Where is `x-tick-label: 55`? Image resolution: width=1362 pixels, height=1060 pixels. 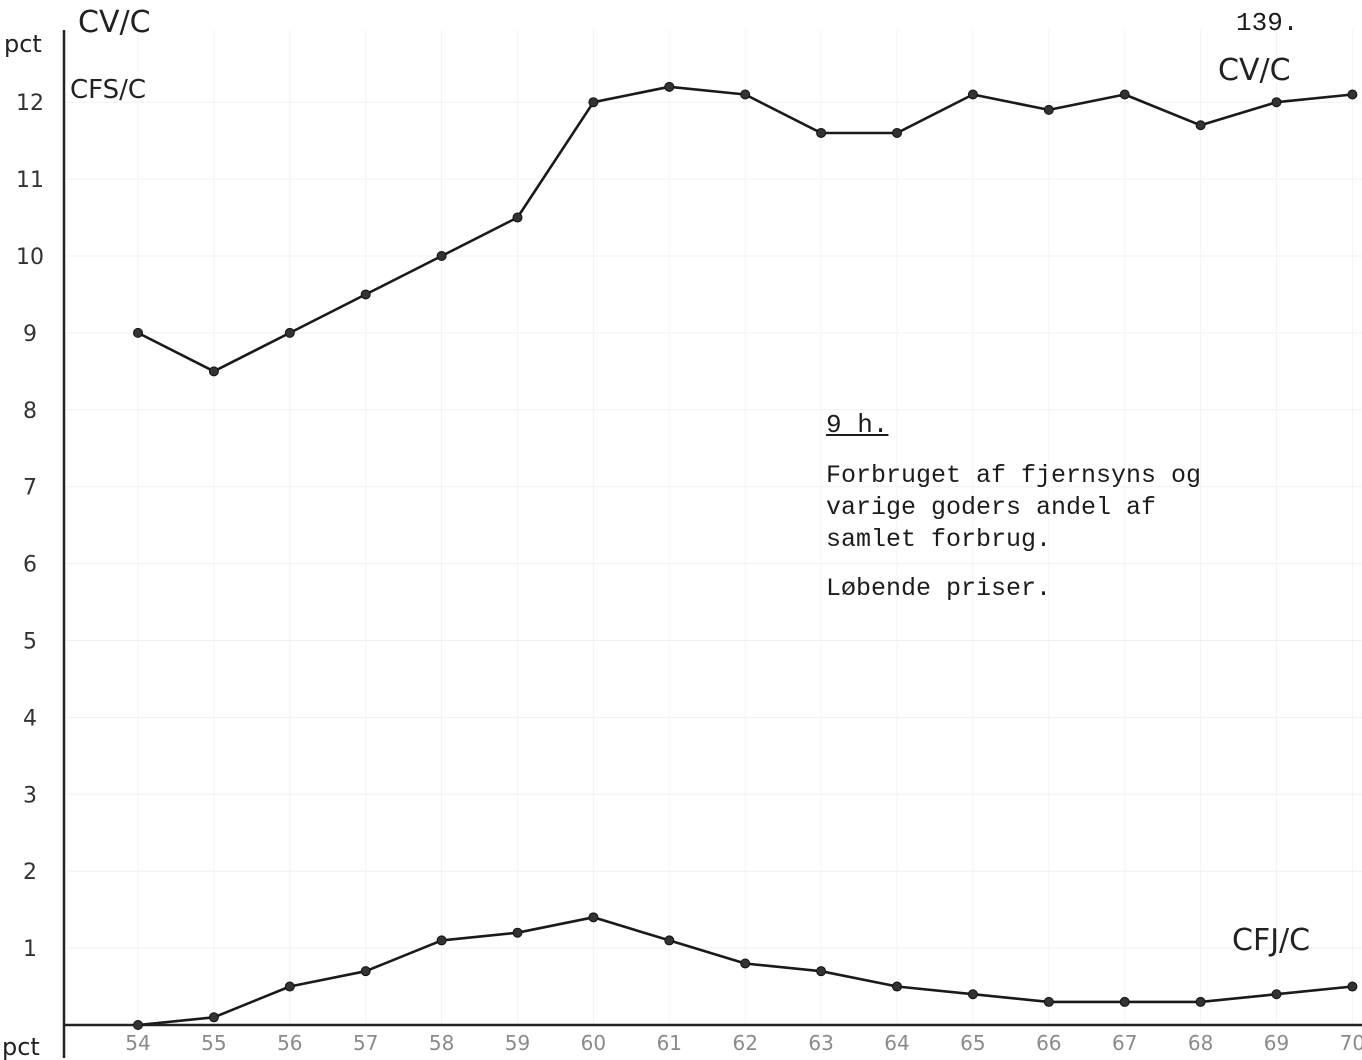 x-tick-label: 55 is located at coordinates (213, 1043).